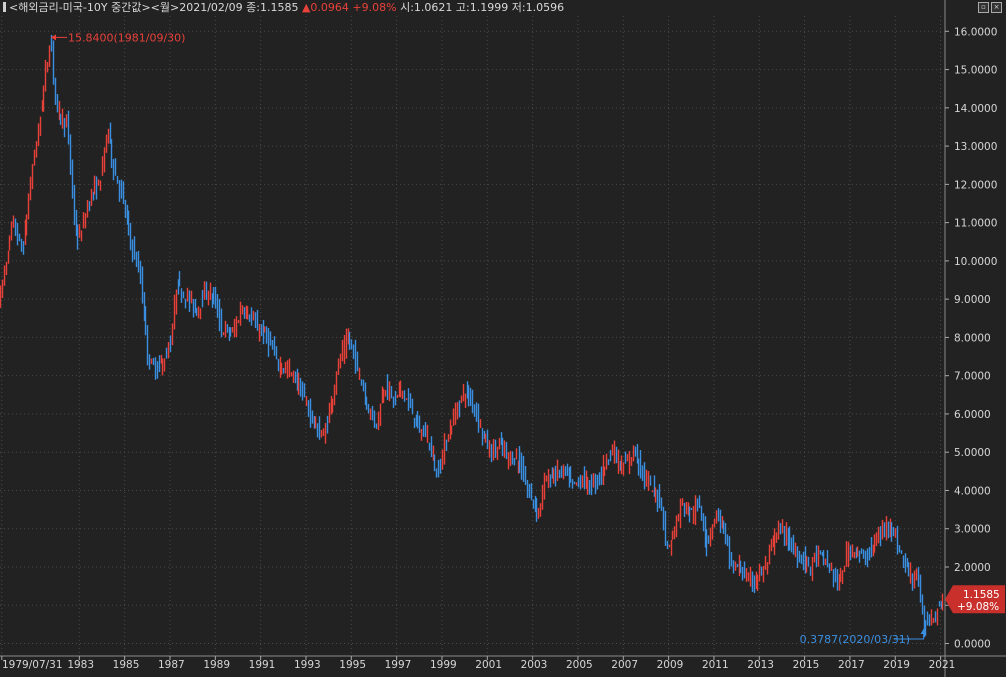 The width and height of the screenshot is (1006, 677). What do you see at coordinates (80, 665) in the screenshot?
I see `x-tick-label: 1983` at bounding box center [80, 665].